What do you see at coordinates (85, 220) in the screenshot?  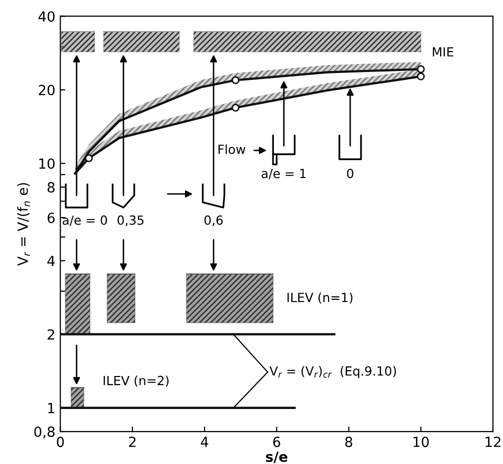 I see `annotation: a/e = 0` at bounding box center [85, 220].